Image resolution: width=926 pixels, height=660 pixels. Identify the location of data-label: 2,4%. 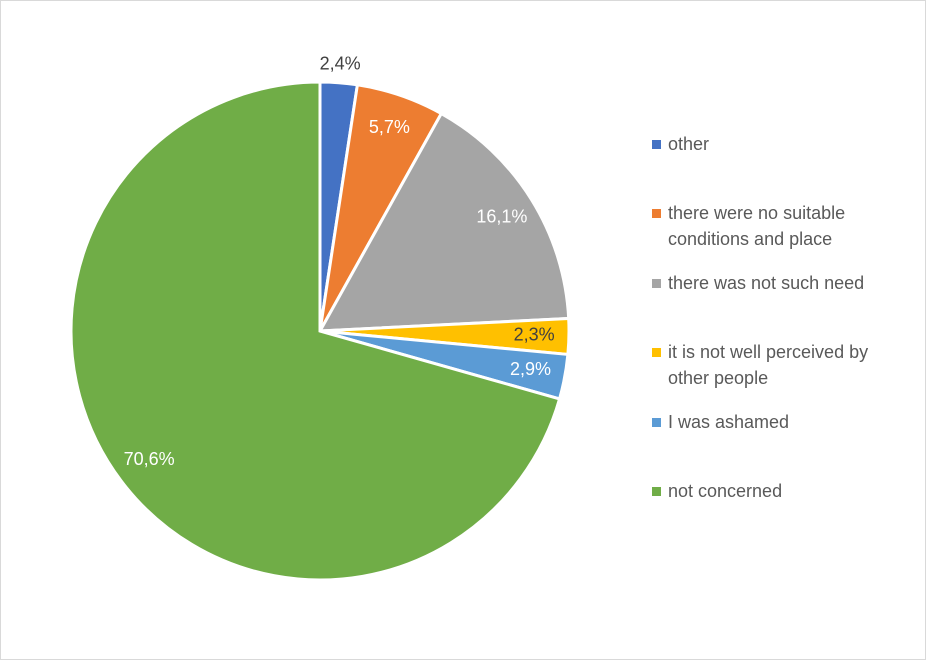
(340, 64).